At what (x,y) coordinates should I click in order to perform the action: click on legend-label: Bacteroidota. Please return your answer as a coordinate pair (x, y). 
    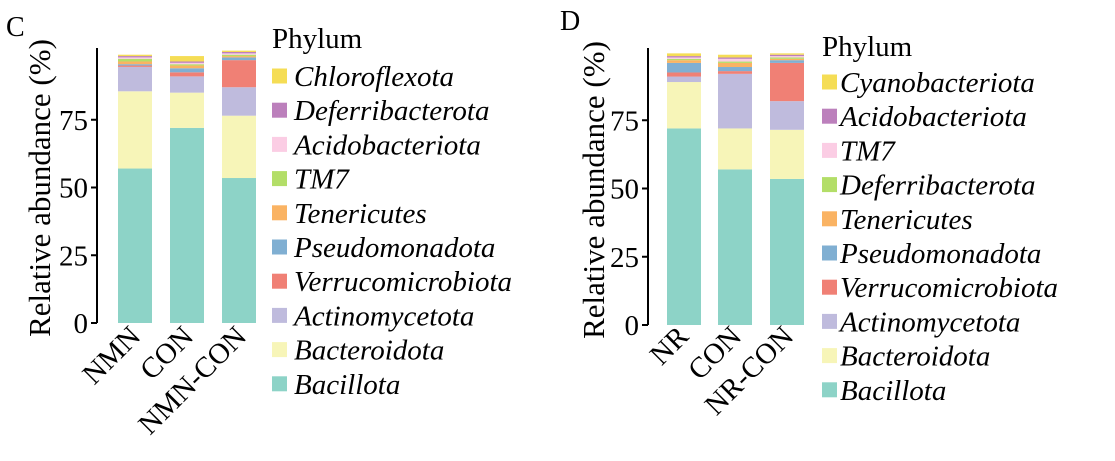
    Looking at the image, I should click on (915, 357).